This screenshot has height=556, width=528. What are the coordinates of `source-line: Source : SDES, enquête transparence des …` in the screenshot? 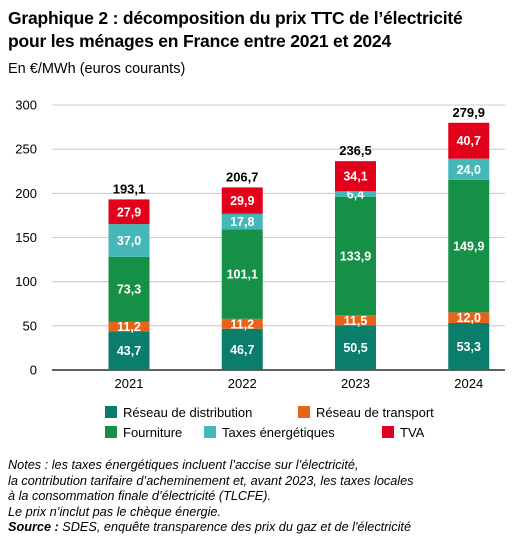 It's located at (265, 528).